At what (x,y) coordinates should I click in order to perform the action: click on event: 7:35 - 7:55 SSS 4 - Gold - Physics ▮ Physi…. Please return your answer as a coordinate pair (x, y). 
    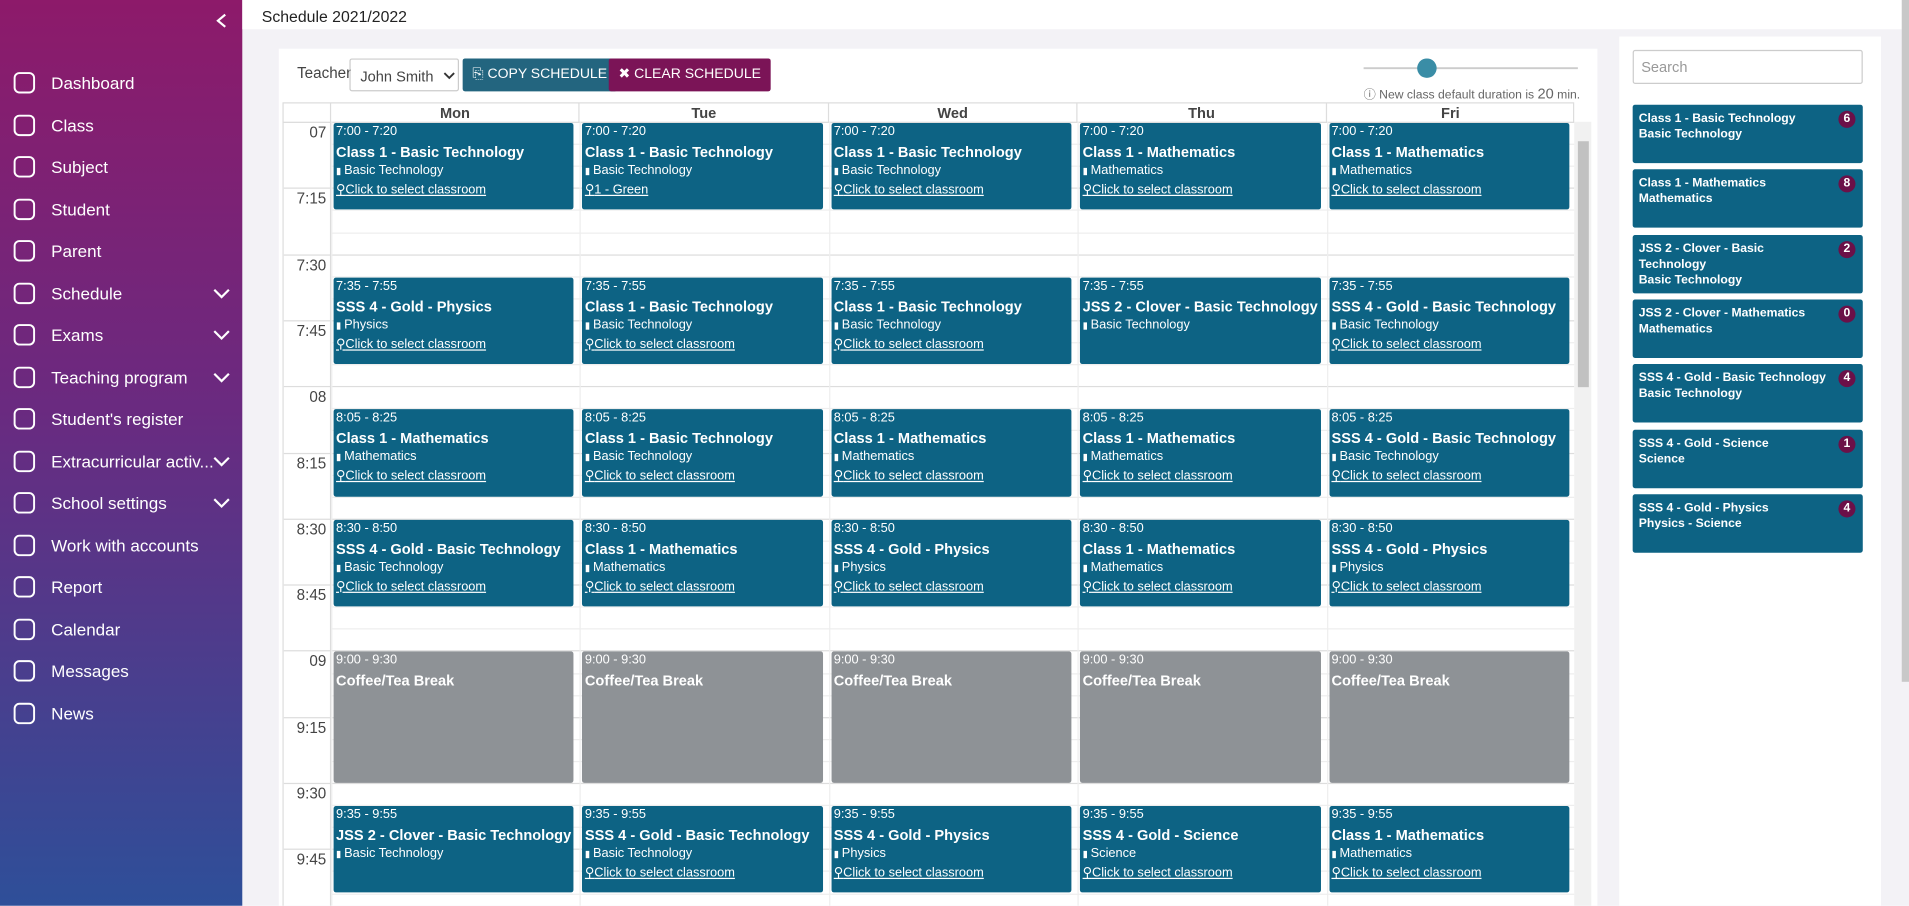
    Looking at the image, I should click on (453, 321).